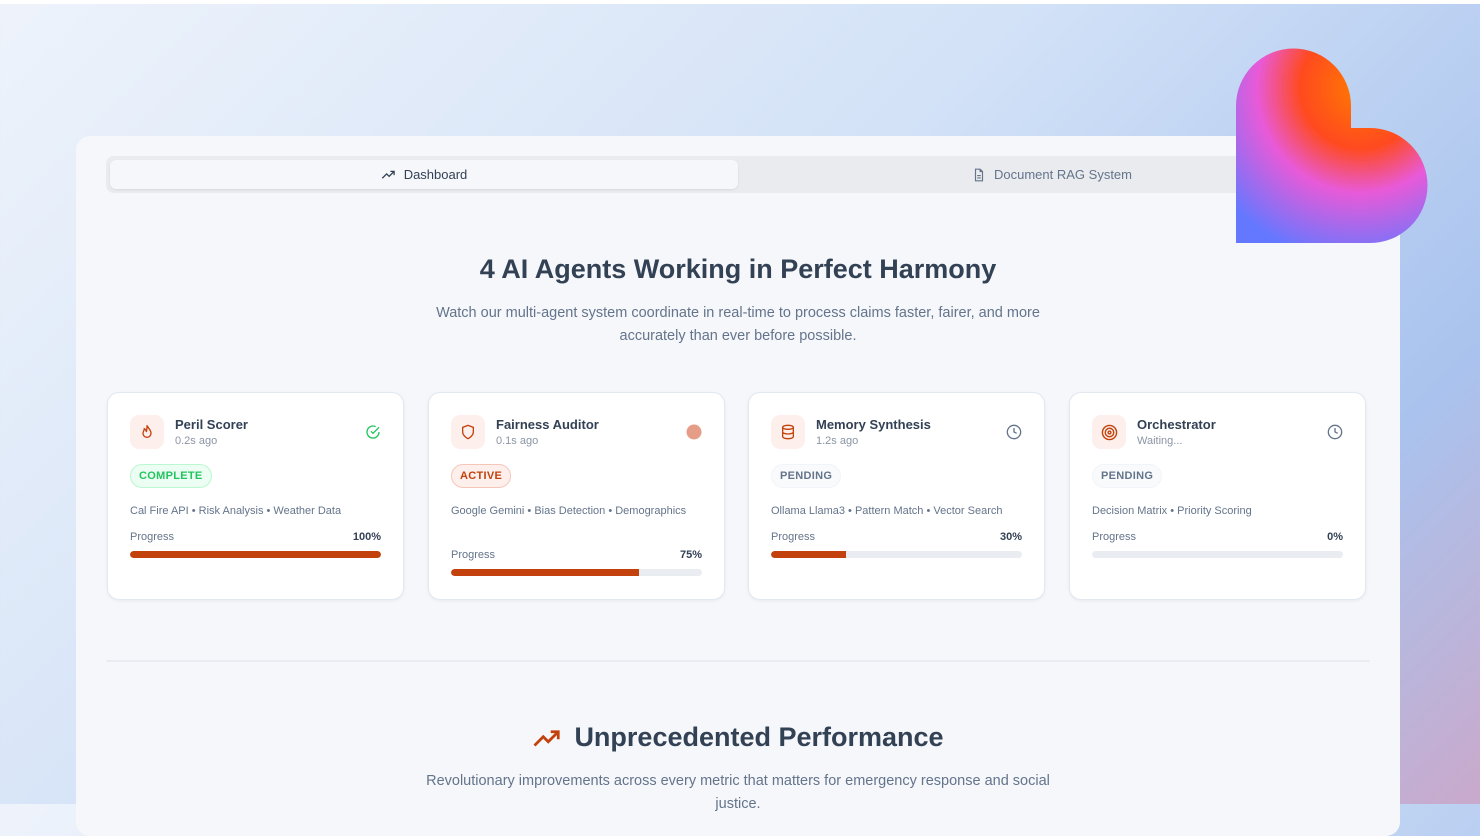 This screenshot has width=1480, height=836. Describe the element at coordinates (147, 431) in the screenshot. I see `flame-icon` at that location.